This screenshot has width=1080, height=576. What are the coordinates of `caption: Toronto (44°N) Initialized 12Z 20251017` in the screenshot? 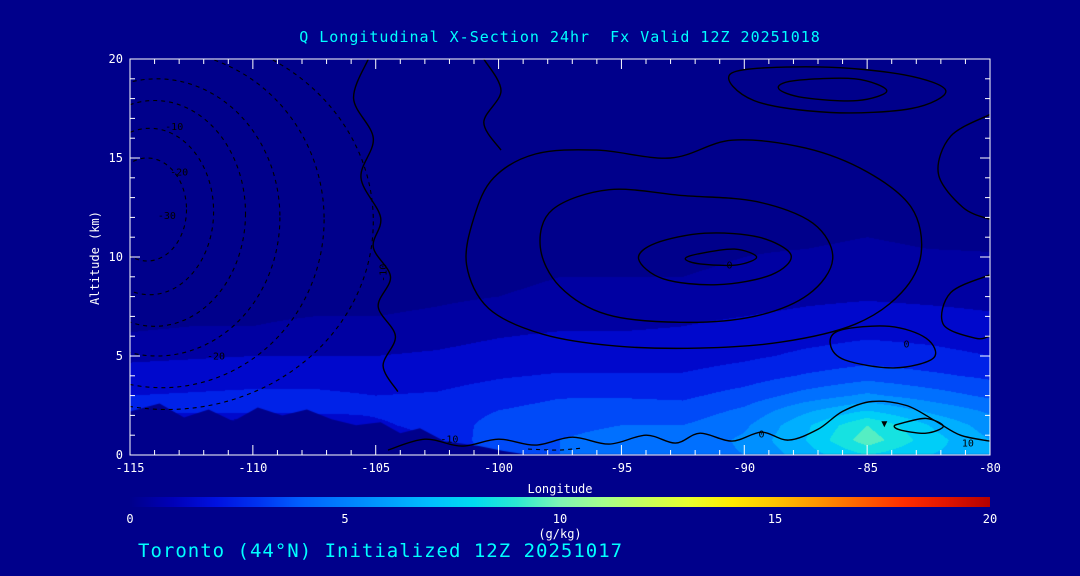 It's located at (381, 551).